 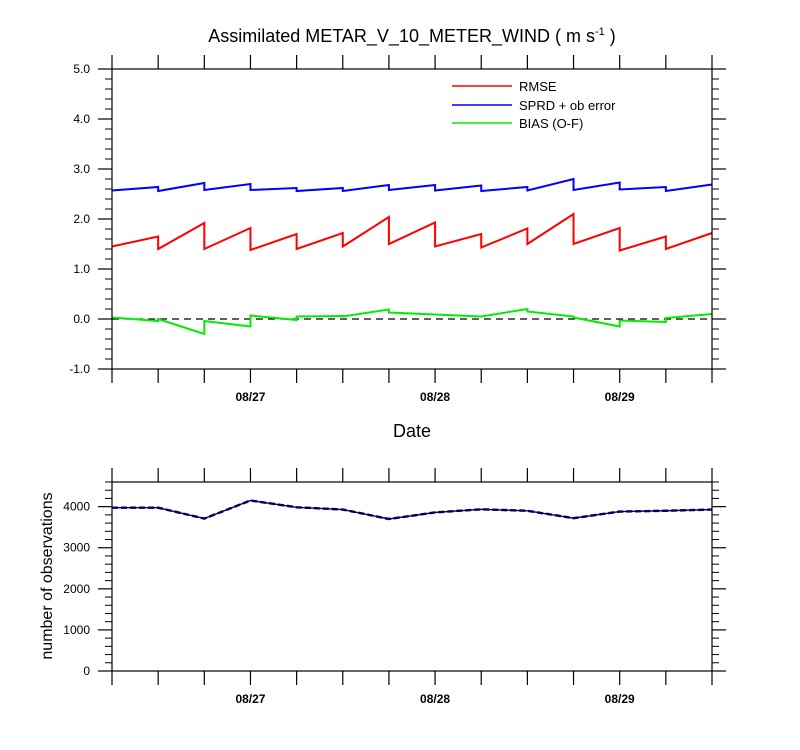 What do you see at coordinates (567, 105) in the screenshot?
I see `legend-label-sprd: SPRD + ob error` at bounding box center [567, 105].